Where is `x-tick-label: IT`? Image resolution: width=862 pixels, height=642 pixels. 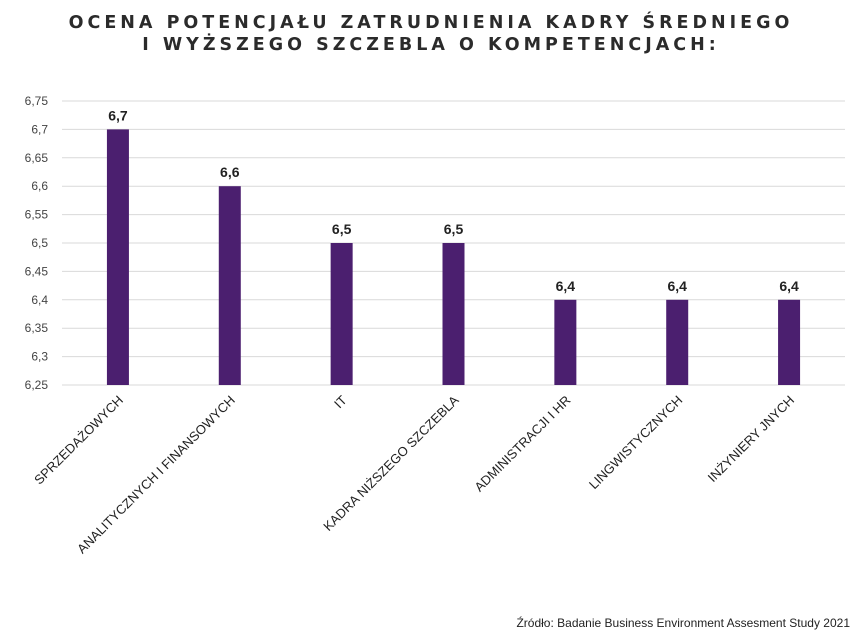 x-tick-label: IT is located at coordinates (340, 401).